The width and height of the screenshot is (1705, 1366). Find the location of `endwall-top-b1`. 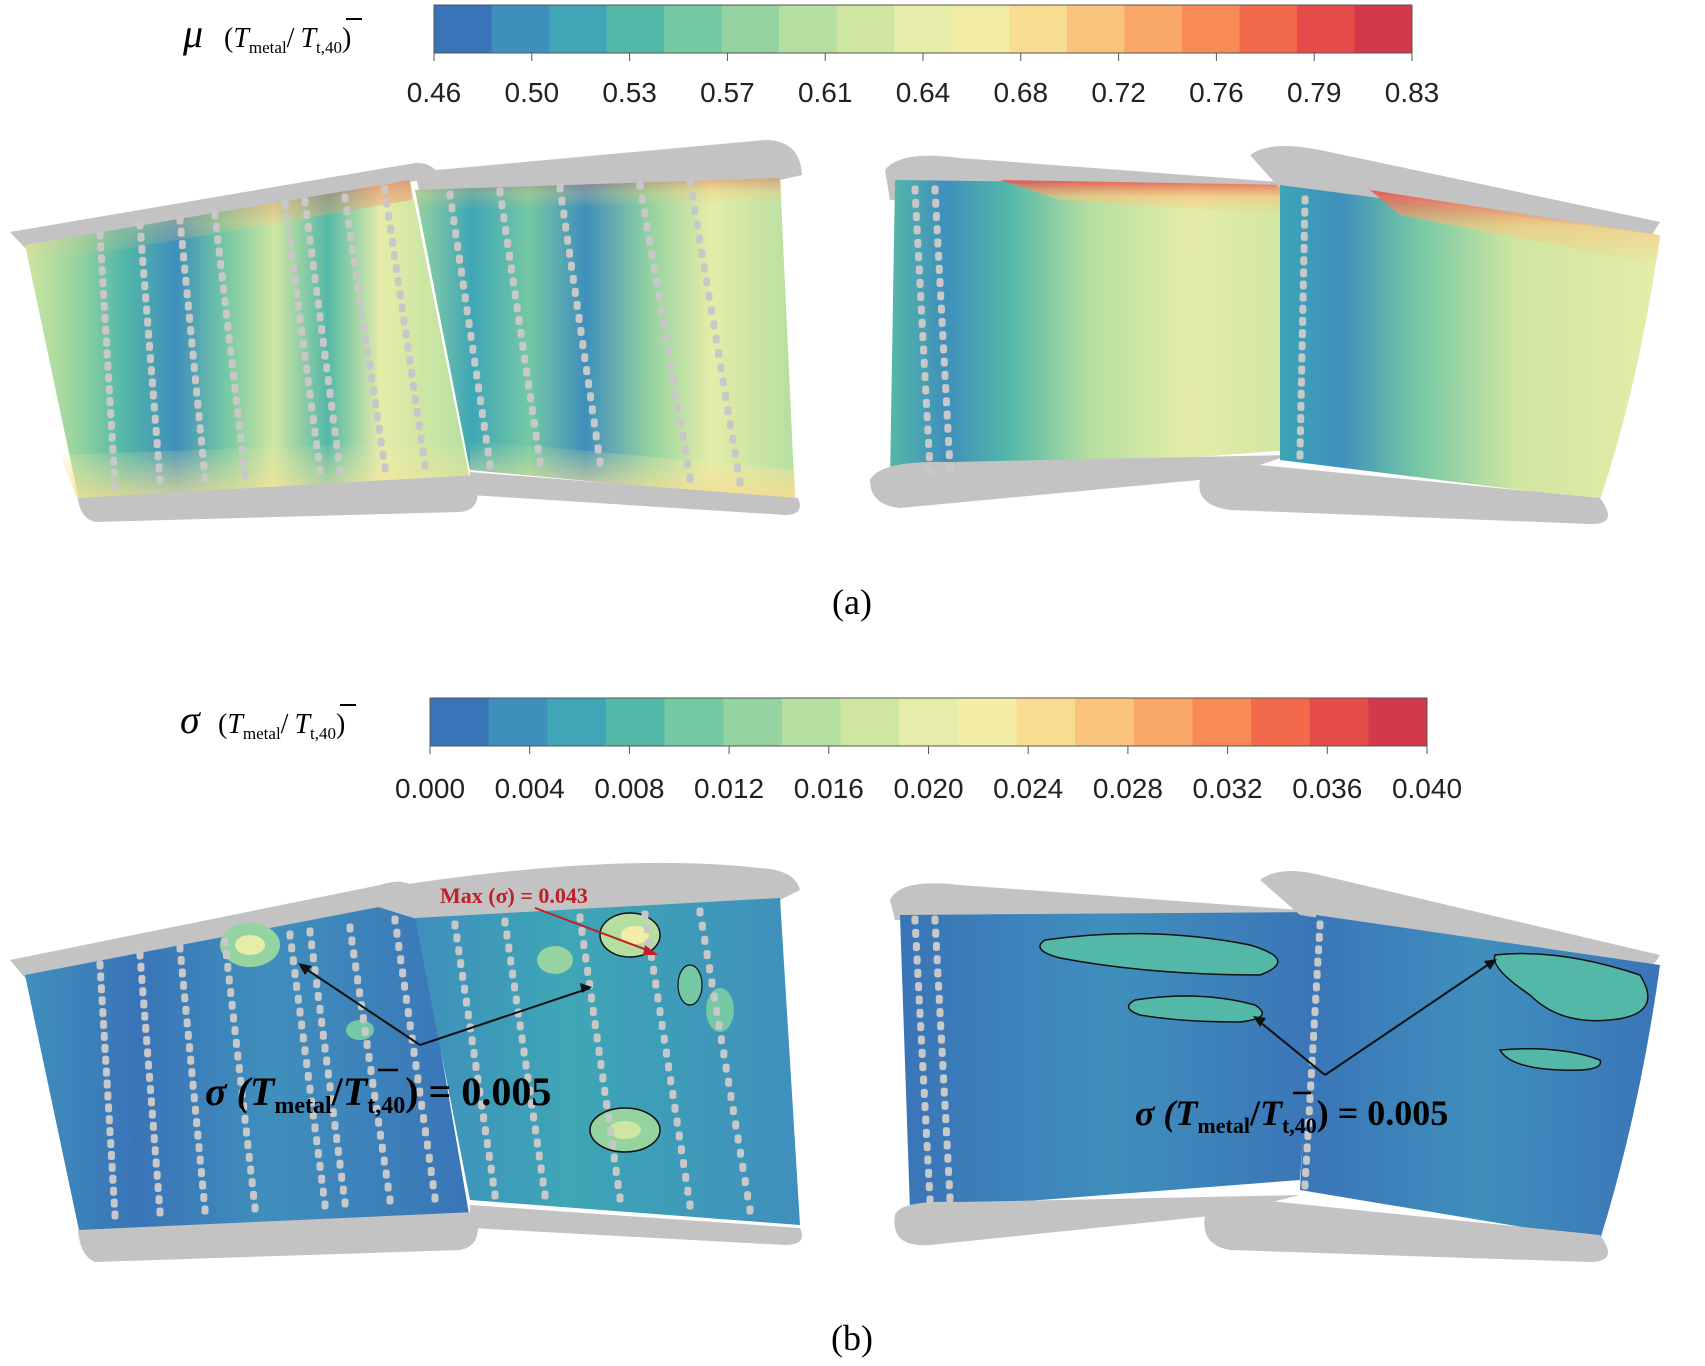

endwall-top-b1 is located at coordinates (215, 929).